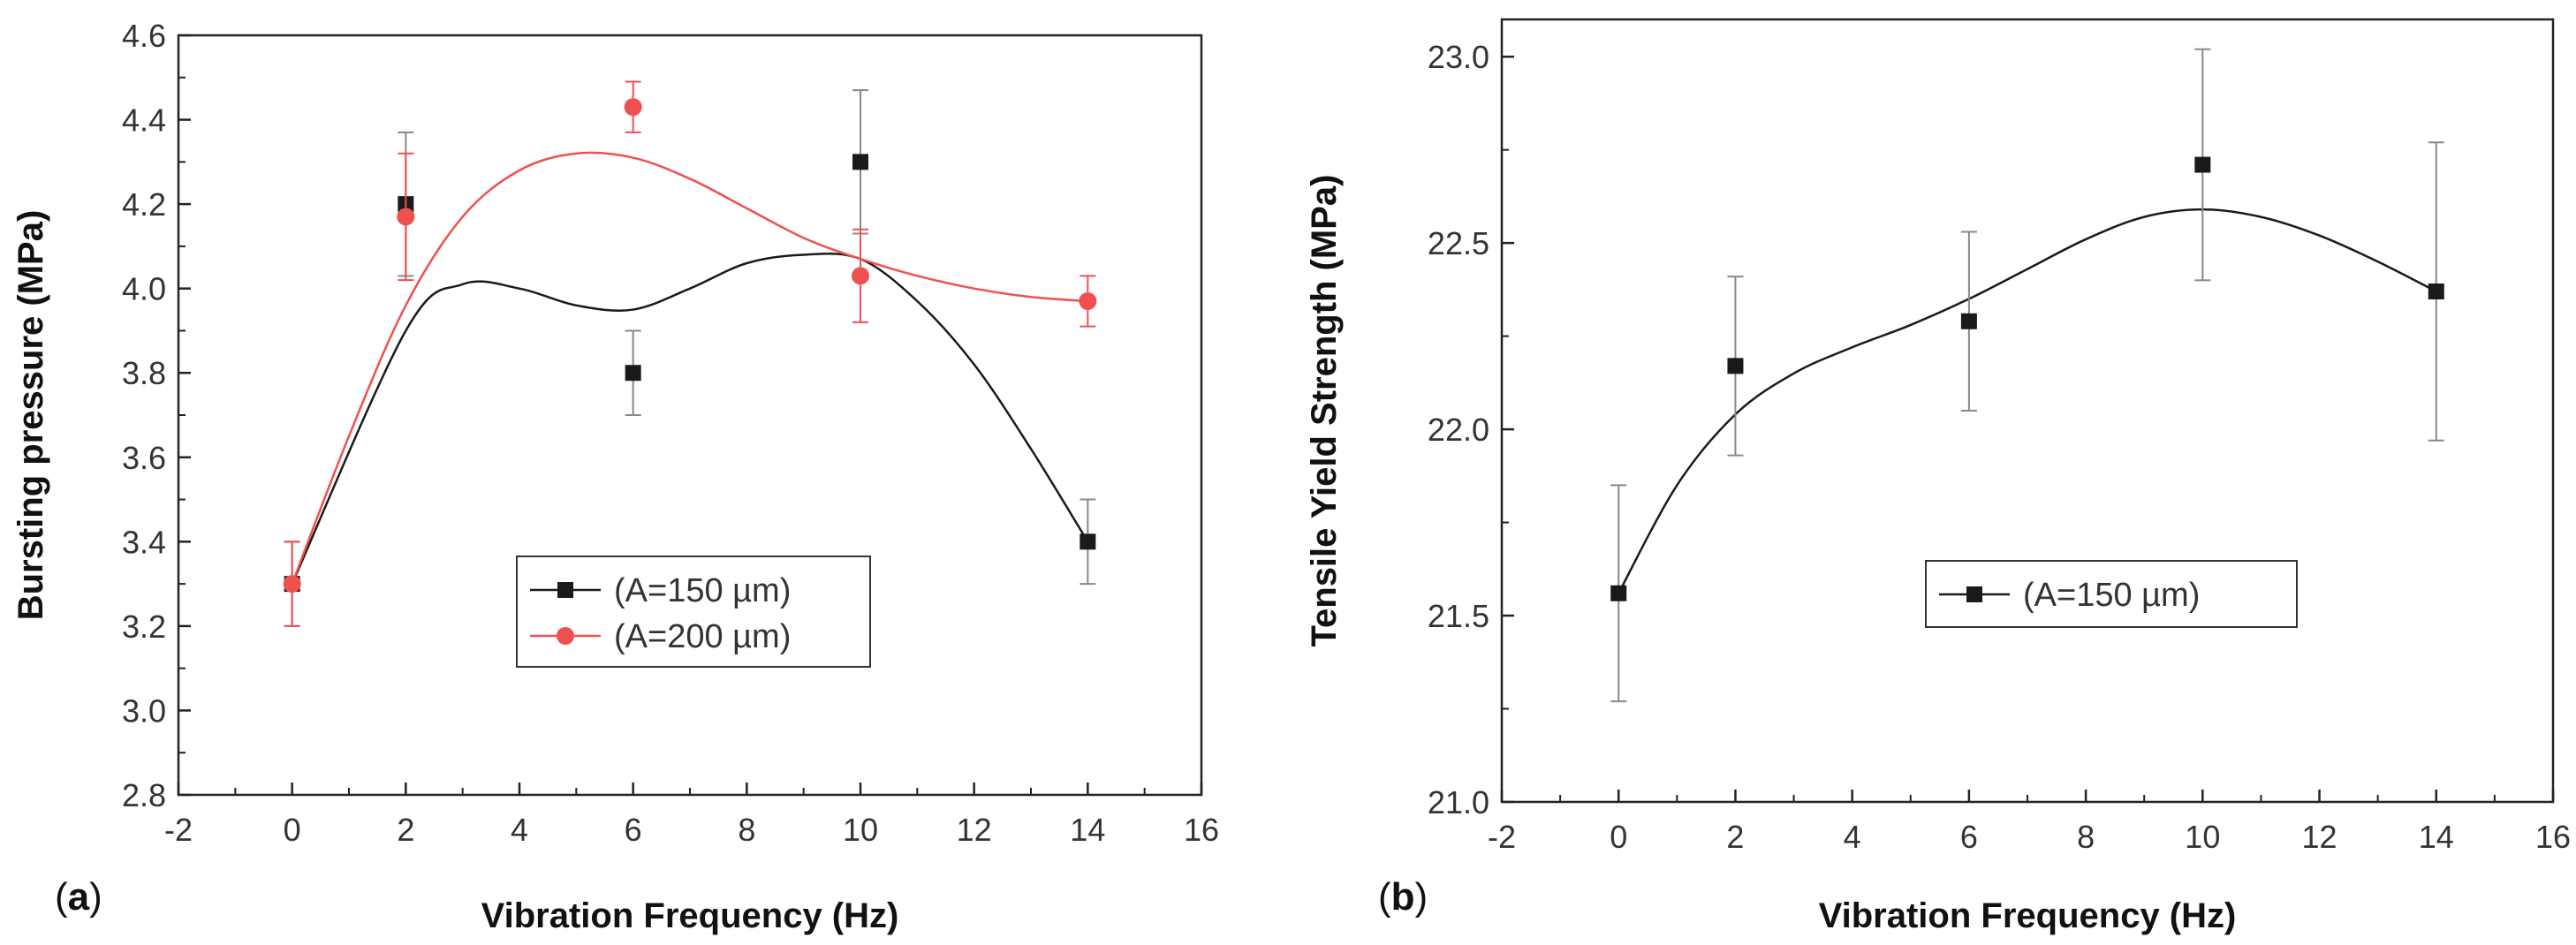 Image resolution: width=2576 pixels, height=945 pixels. I want to click on y-axis-title: Bursting pressure (MPa), so click(31, 415).